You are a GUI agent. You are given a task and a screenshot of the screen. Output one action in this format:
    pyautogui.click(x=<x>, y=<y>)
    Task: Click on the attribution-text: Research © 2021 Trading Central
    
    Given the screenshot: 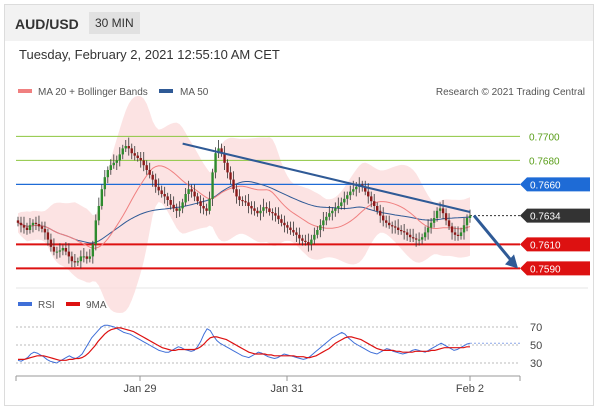 What is the action you would take?
    pyautogui.click(x=510, y=92)
    